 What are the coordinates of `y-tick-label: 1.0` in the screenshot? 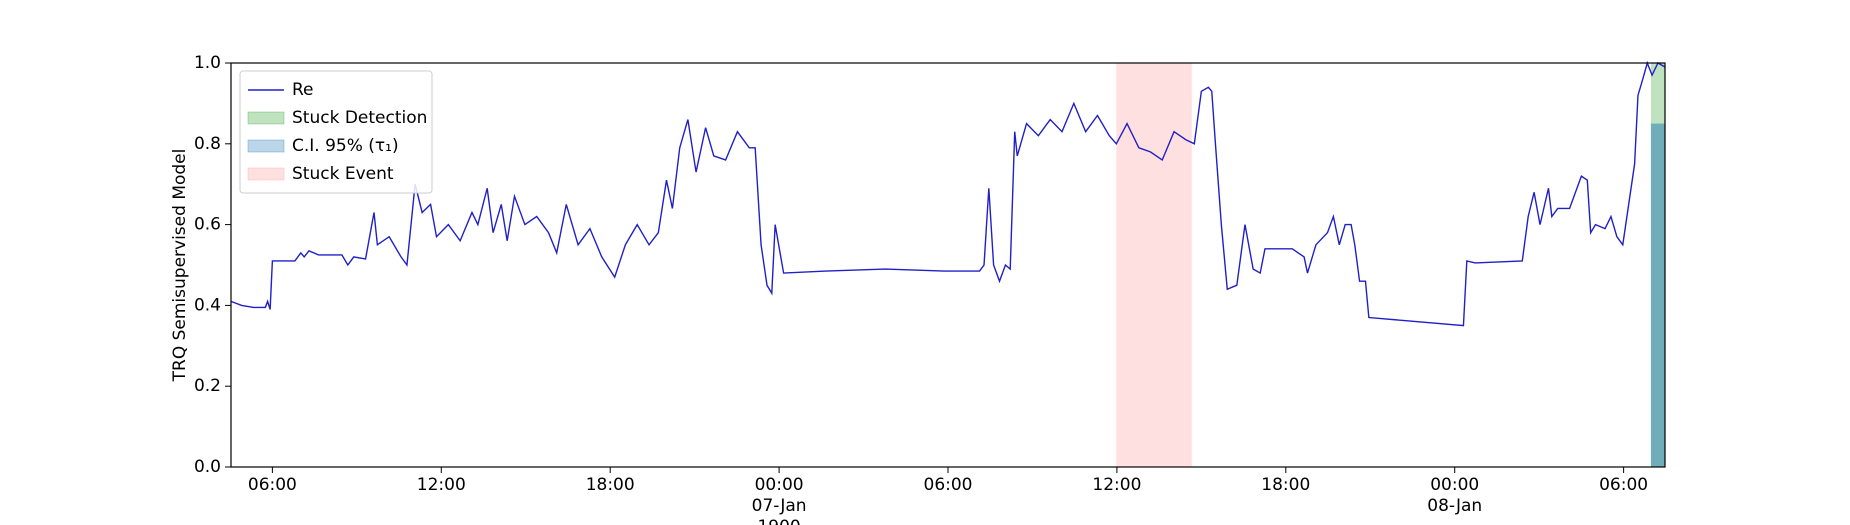 It's located at (207, 63).